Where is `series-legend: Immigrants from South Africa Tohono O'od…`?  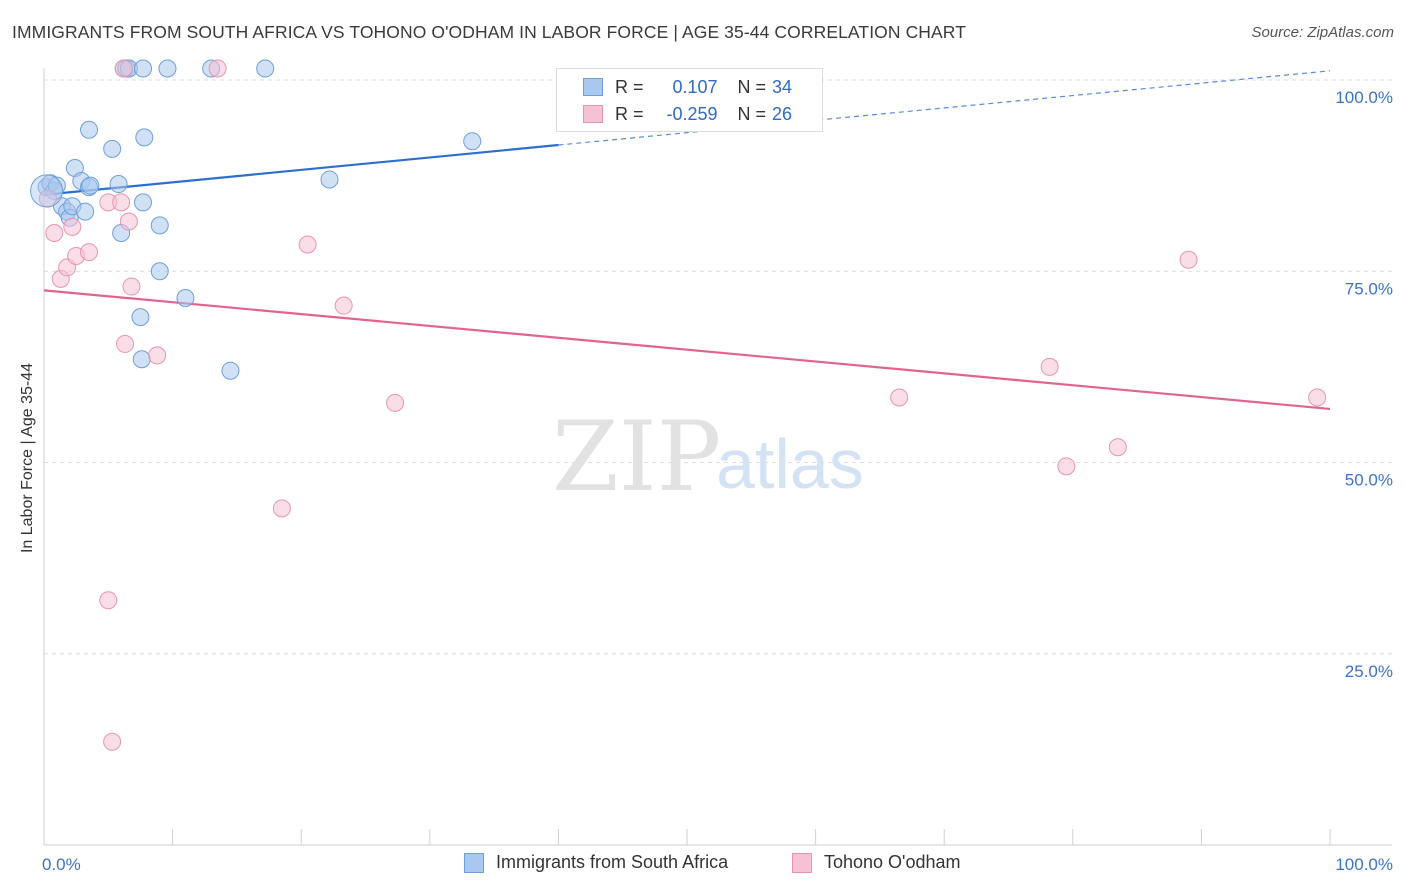 series-legend: Immigrants from South Africa Tohono O'od… is located at coordinates (703, 865).